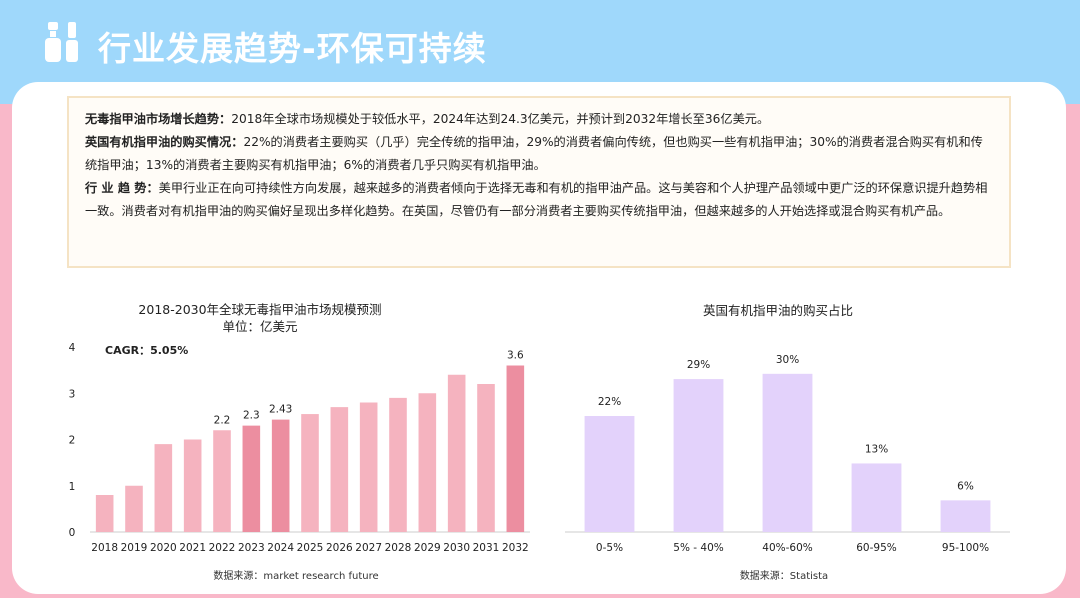 The image size is (1080, 598). Describe the element at coordinates (486, 548) in the screenshot. I see `chart1-x-tick-label: 2031` at that location.